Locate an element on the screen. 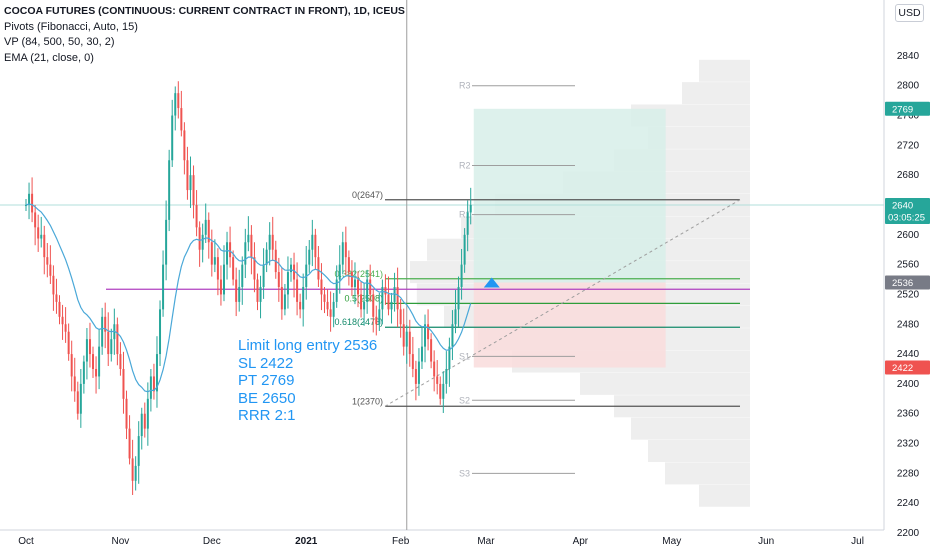  y-tick-label: 2440 is located at coordinates (908, 354).